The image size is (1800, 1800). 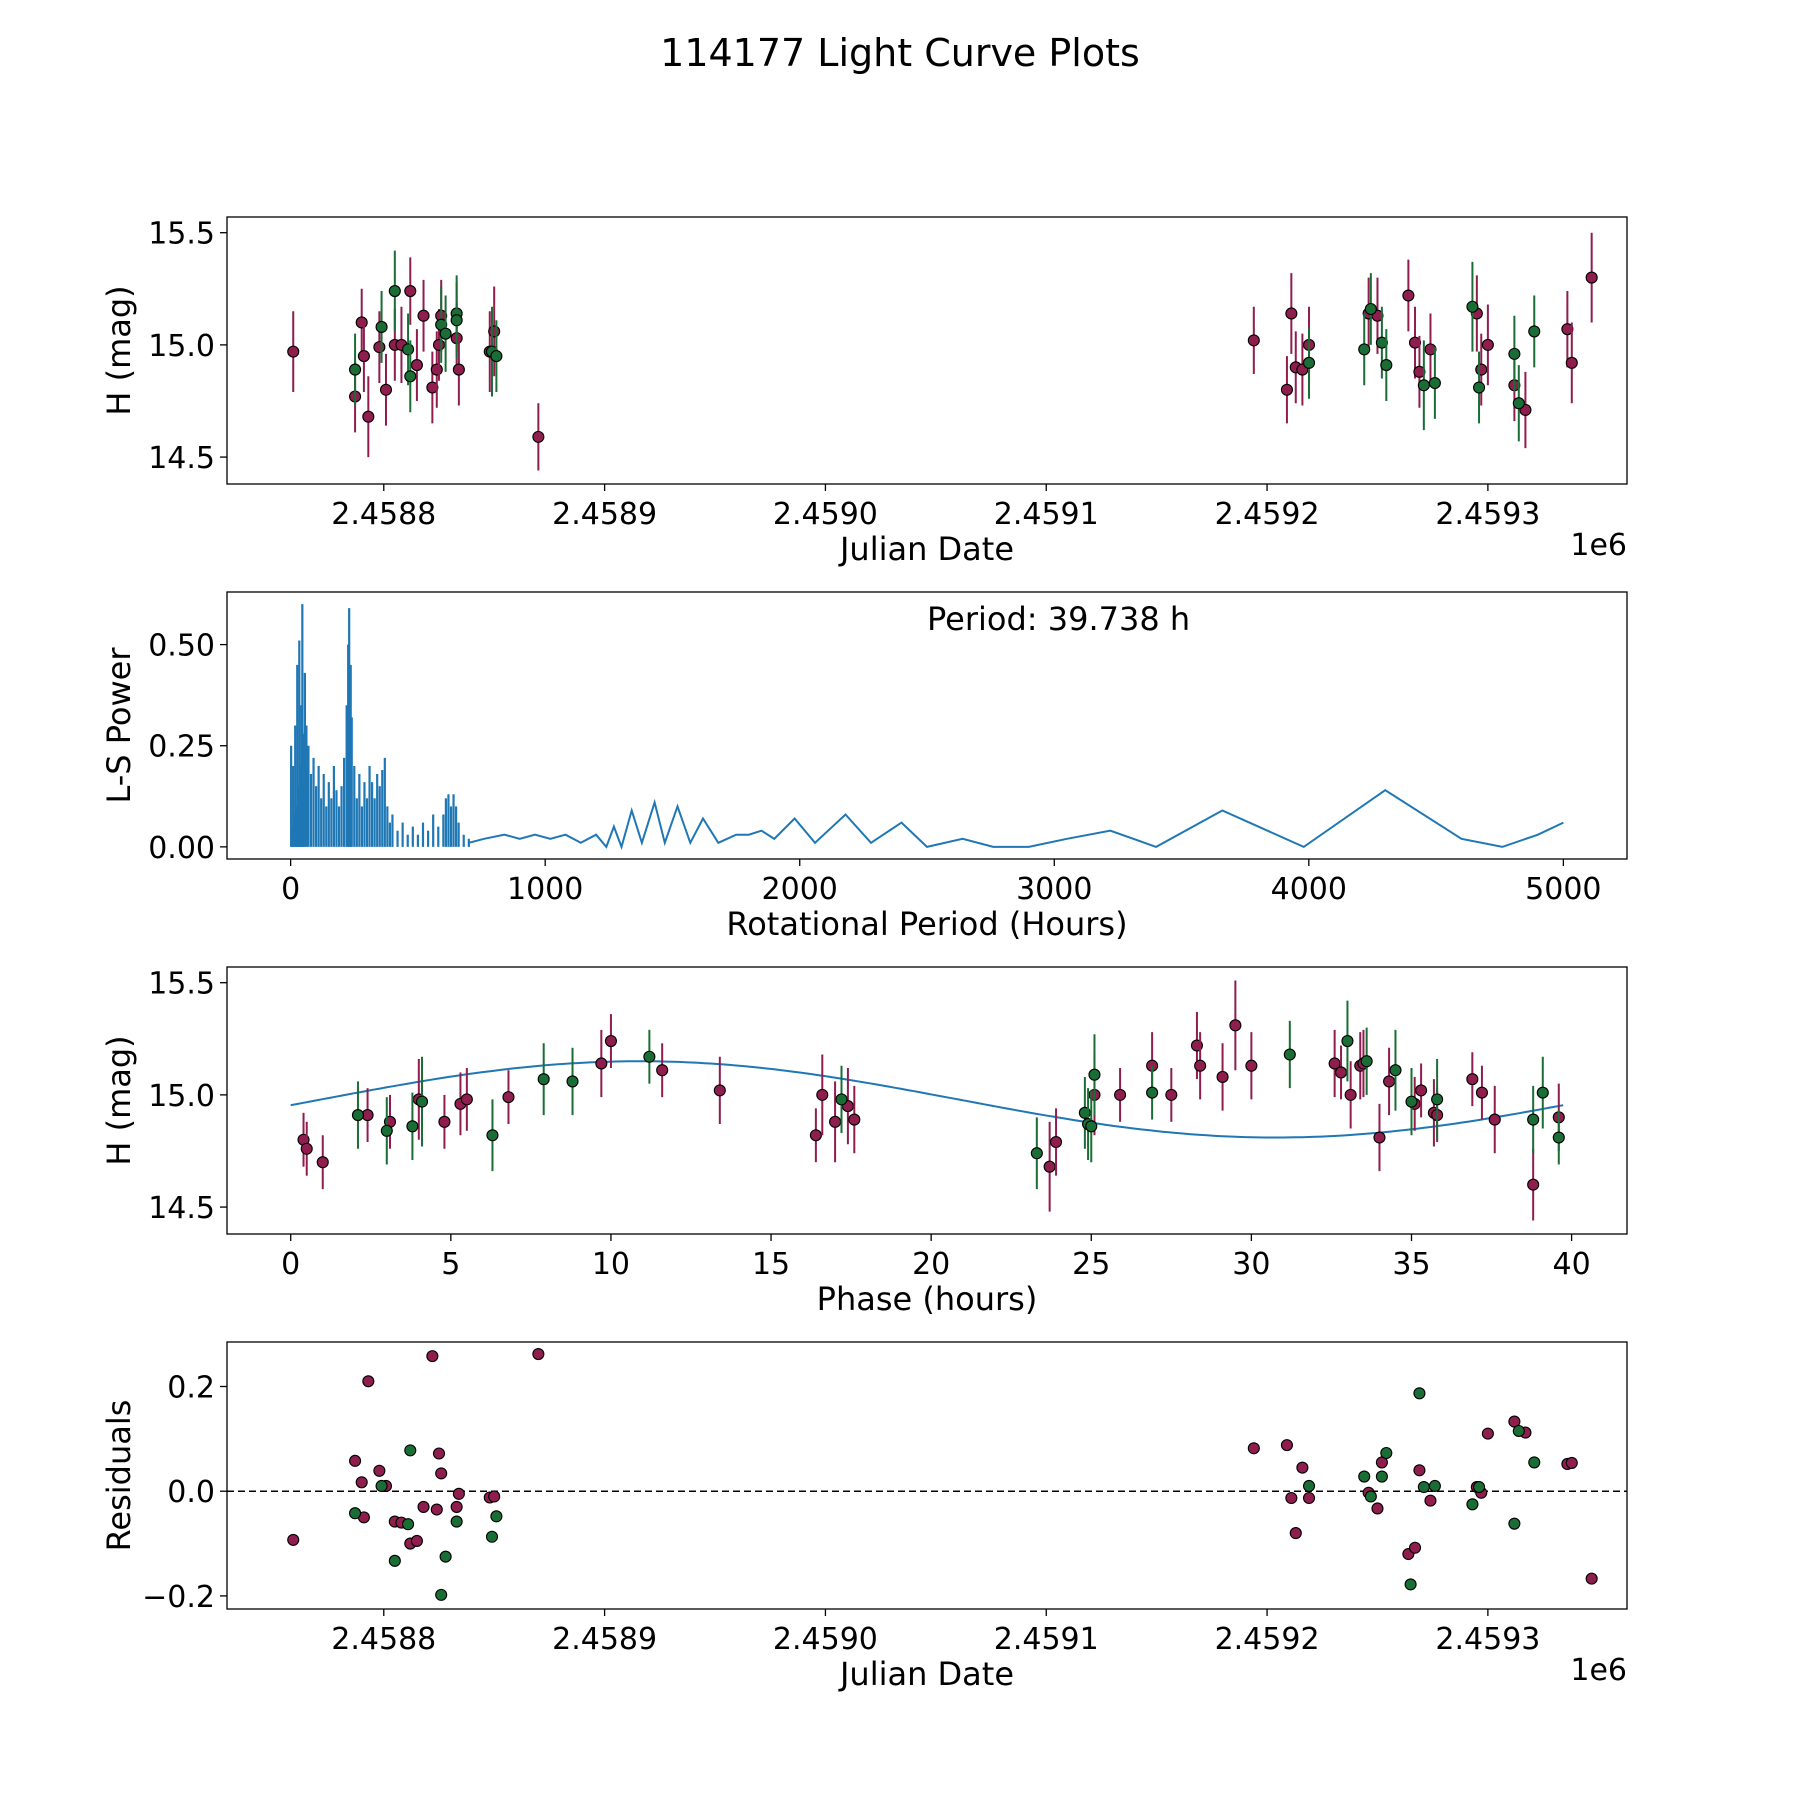 What do you see at coordinates (931, 1264) in the screenshot?
I see `x-tick-label: 20` at bounding box center [931, 1264].